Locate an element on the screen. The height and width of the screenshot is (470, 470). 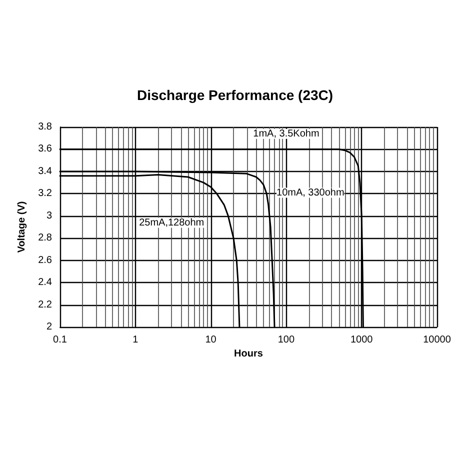
y-axis-title: Voltage (V) is located at coordinates (22, 227).